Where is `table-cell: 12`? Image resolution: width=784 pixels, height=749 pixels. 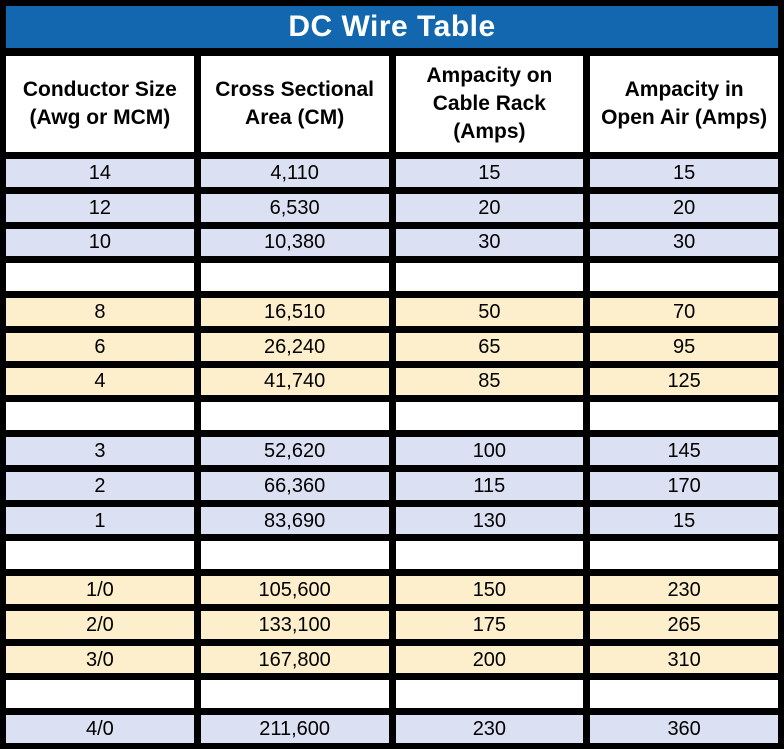 table-cell: 12 is located at coordinates (100, 207).